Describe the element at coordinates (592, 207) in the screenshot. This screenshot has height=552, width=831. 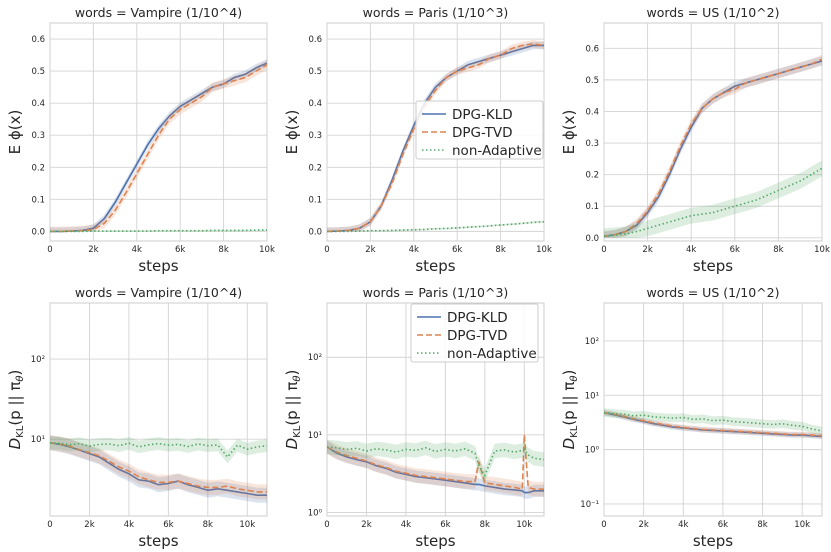
I see `y-tick-label: 0.1` at that location.